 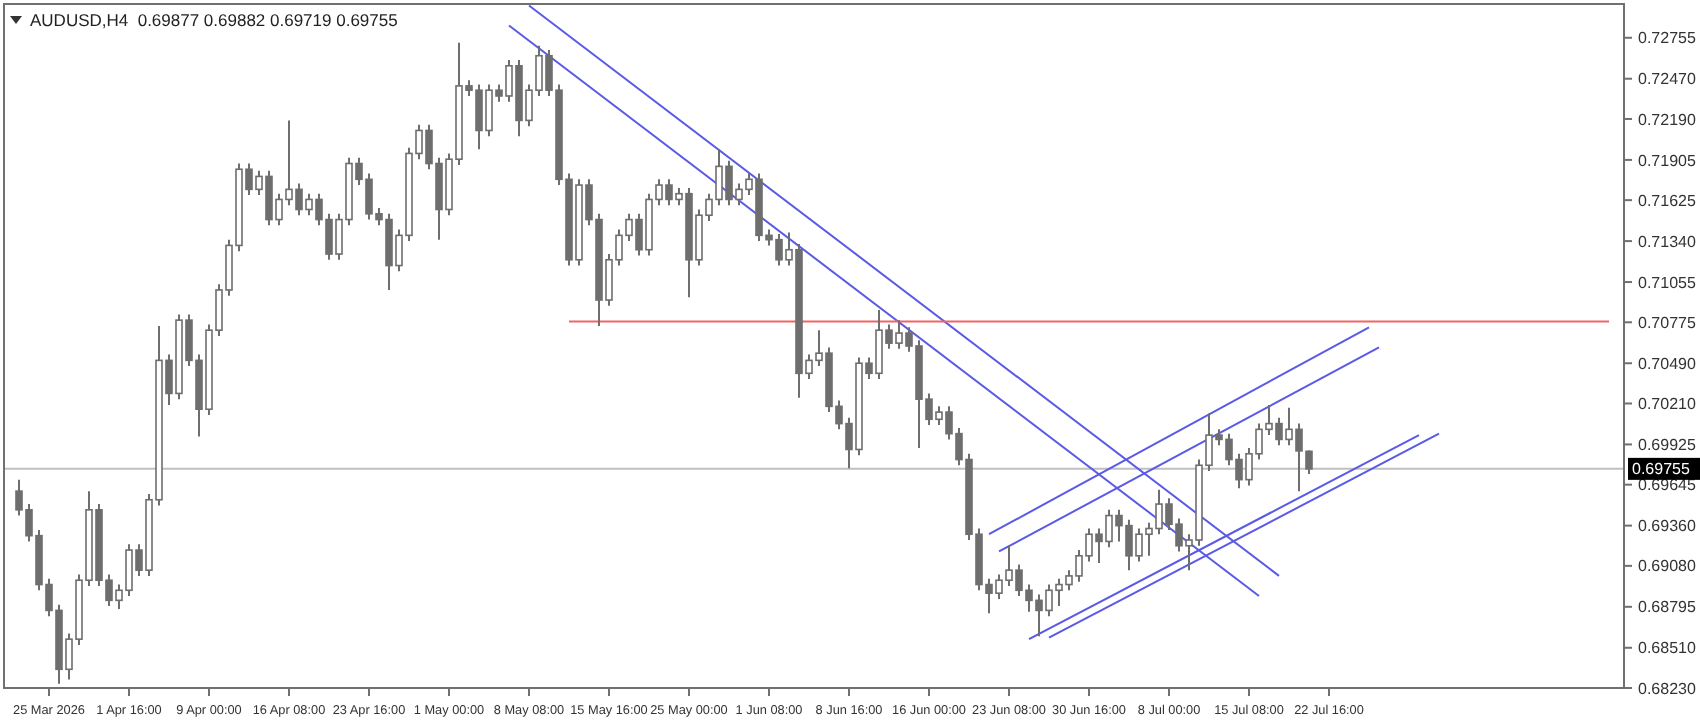 I want to click on y-tick-label: 0.70490, so click(x=1667, y=363).